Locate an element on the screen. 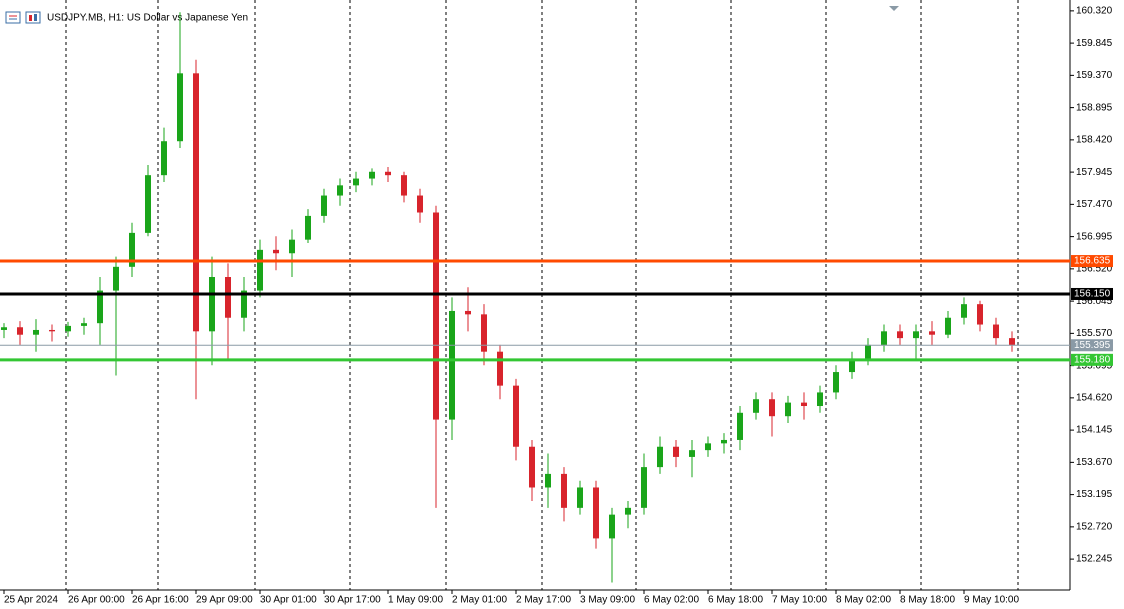  x-tick-label: 2 May 01:00 is located at coordinates (479, 600).